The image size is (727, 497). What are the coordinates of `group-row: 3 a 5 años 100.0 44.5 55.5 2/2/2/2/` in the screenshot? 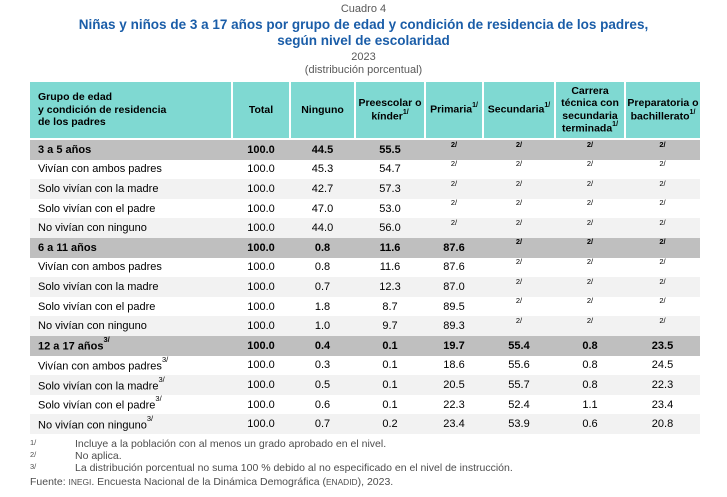 It's located at (365, 149).